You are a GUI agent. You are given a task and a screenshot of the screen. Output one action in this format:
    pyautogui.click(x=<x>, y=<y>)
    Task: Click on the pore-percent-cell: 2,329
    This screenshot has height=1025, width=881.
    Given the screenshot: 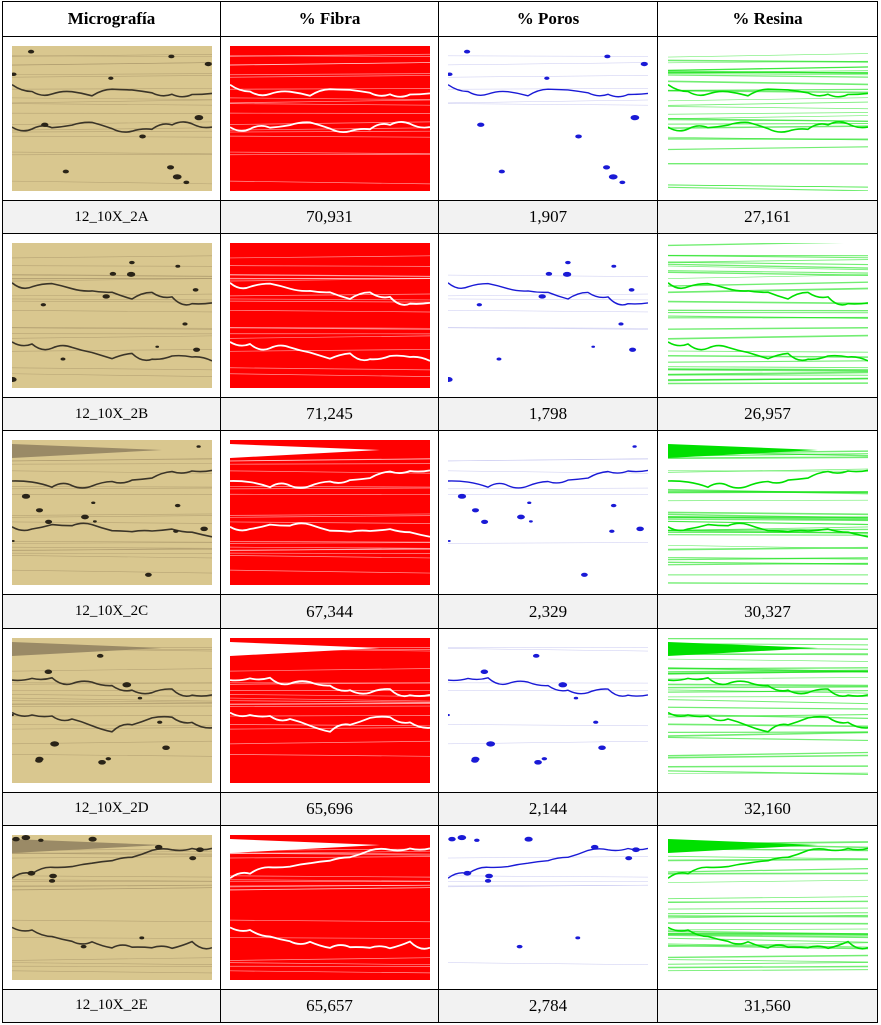 What is the action you would take?
    pyautogui.click(x=548, y=611)
    